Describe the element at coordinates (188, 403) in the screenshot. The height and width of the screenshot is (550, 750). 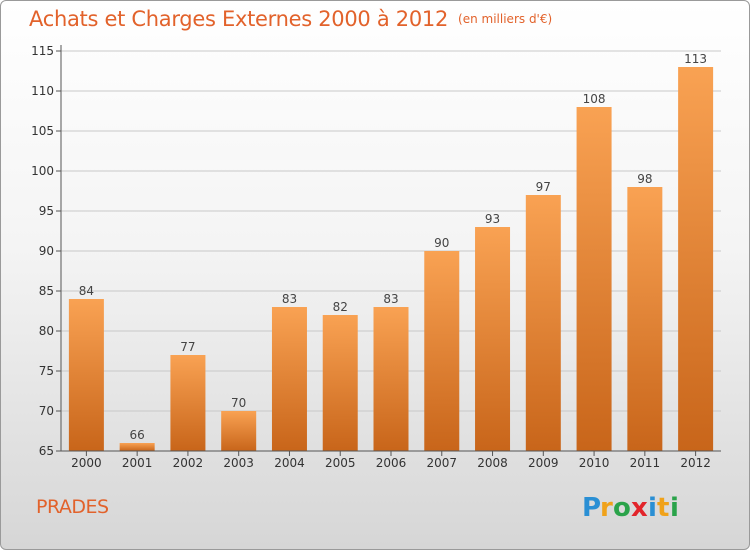
I see `bar-2002` at that location.